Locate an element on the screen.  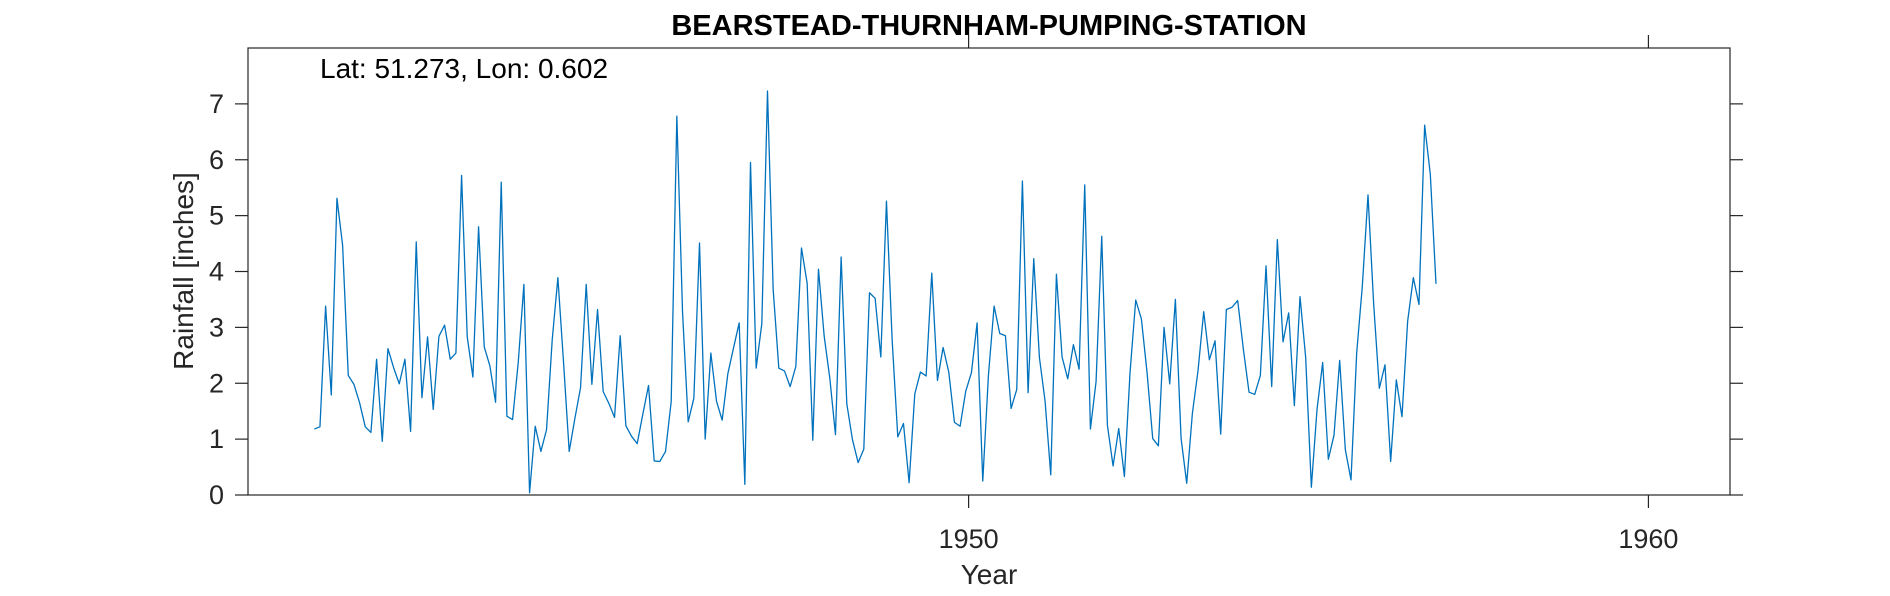
y-tick-label: 0 is located at coordinates (216, 495).